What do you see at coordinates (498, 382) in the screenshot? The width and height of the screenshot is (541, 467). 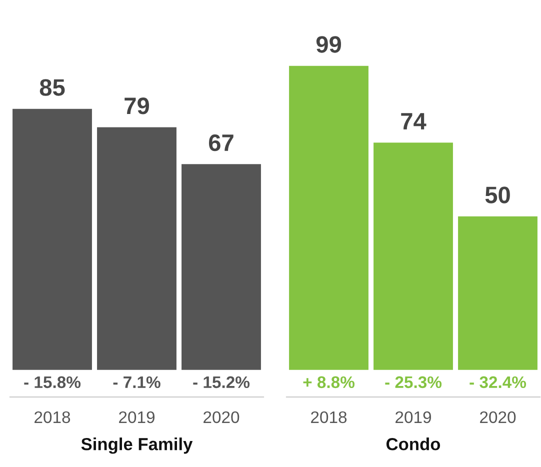 I see `text: - 32.4%` at bounding box center [498, 382].